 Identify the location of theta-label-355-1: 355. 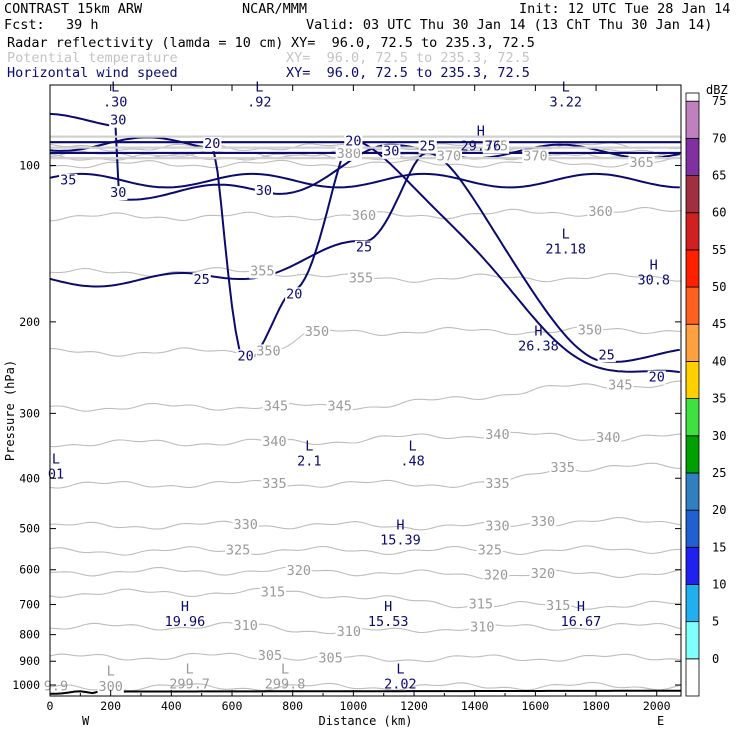
(361, 278).